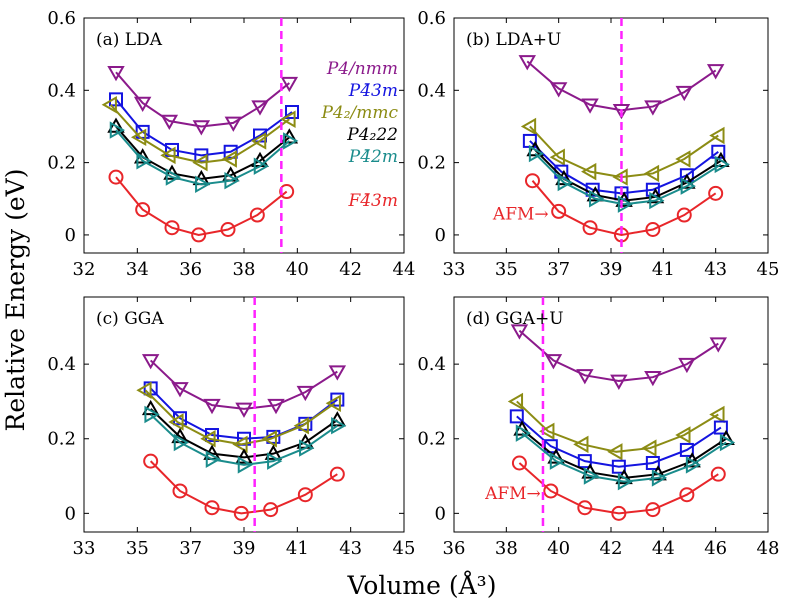 The image size is (789, 608). What do you see at coordinates (768, 548) in the screenshot?
I see `x-tick-label: 48` at bounding box center [768, 548].